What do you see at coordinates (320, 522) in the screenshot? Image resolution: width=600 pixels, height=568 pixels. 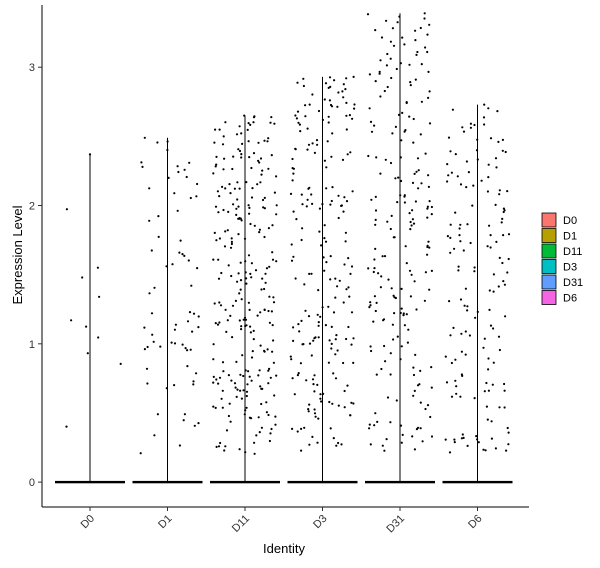 I see `x-tick-label: D3` at bounding box center [320, 522].